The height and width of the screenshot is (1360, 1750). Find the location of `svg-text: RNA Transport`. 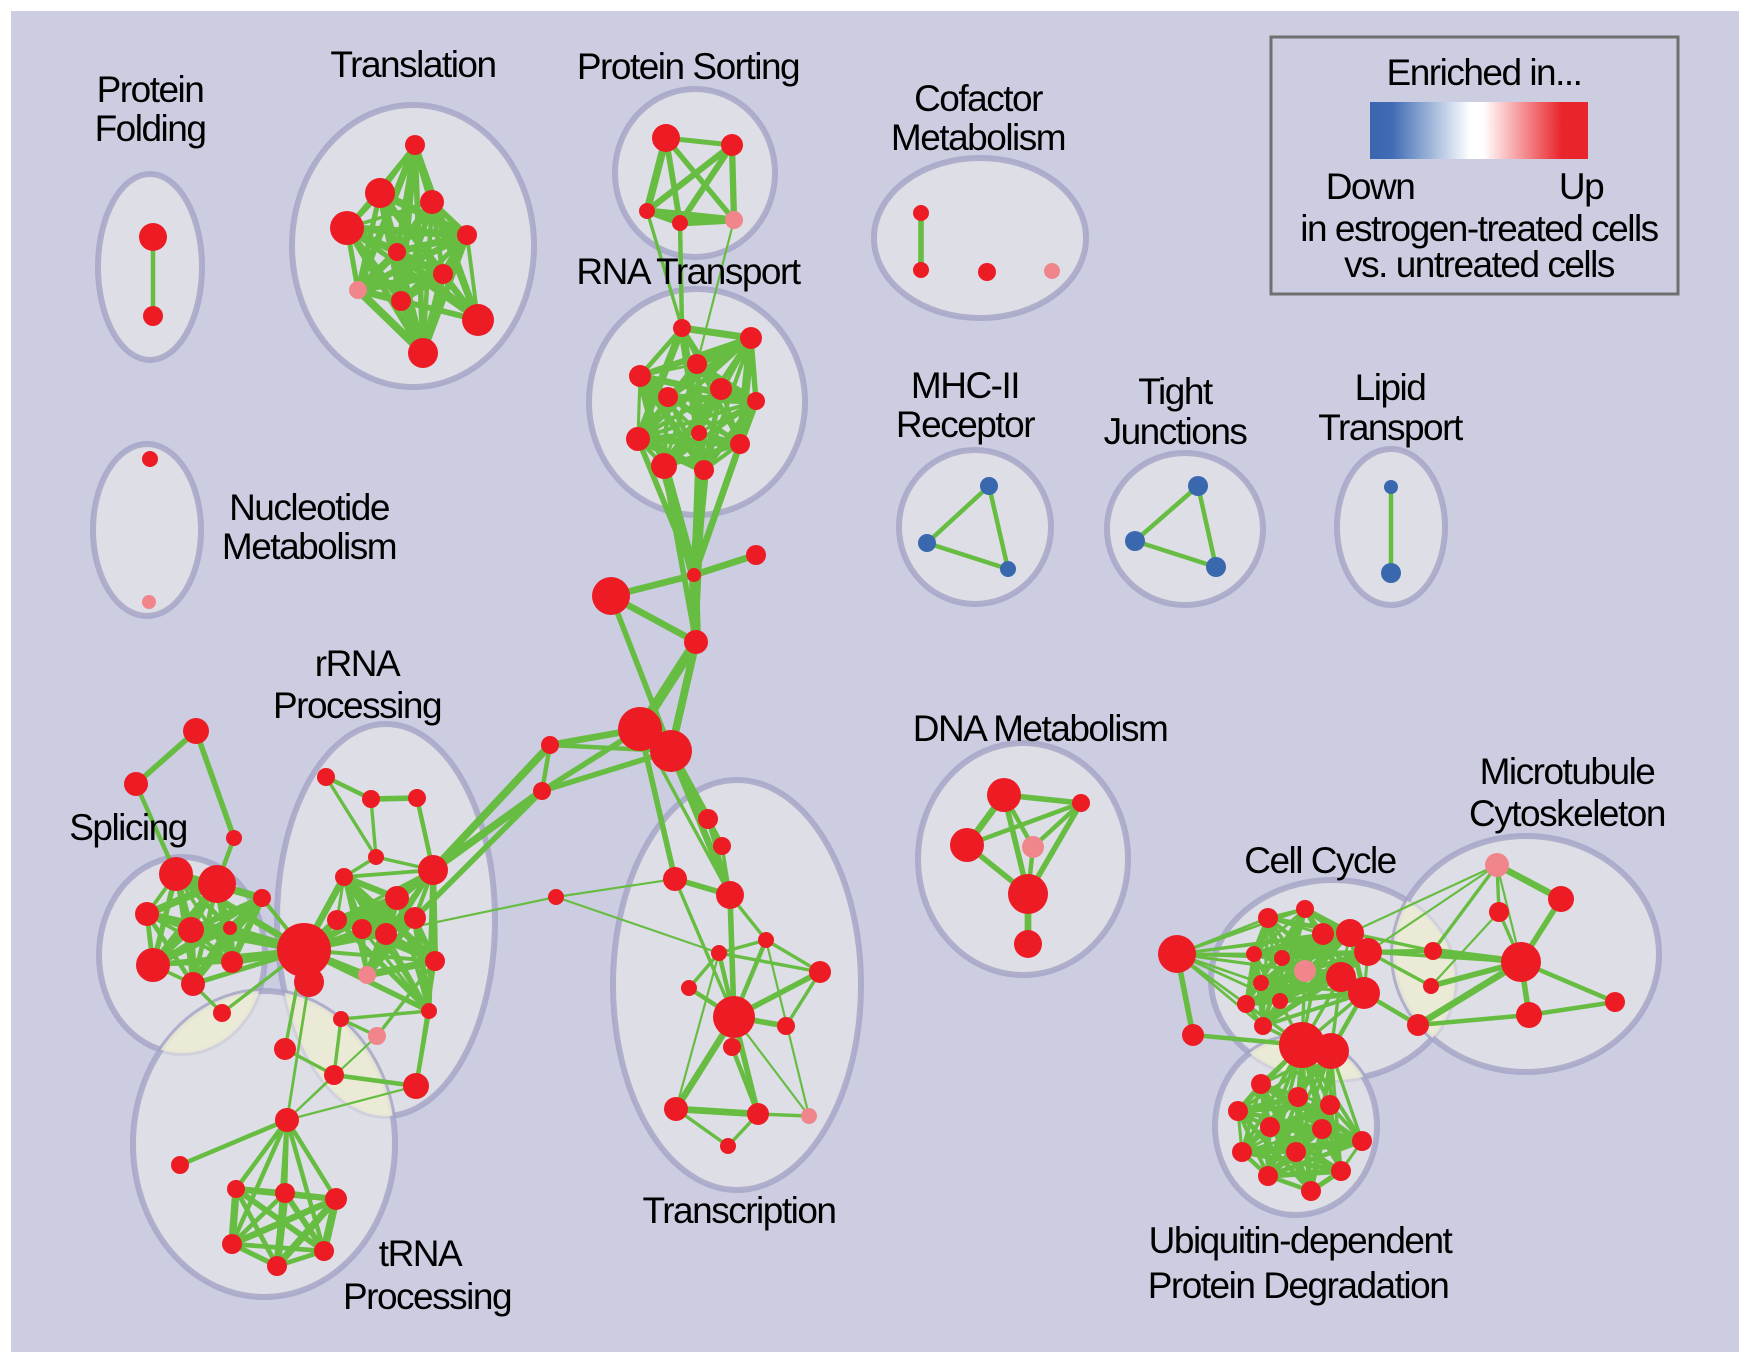

svg-text: RNA Transport is located at coordinates (688, 271).